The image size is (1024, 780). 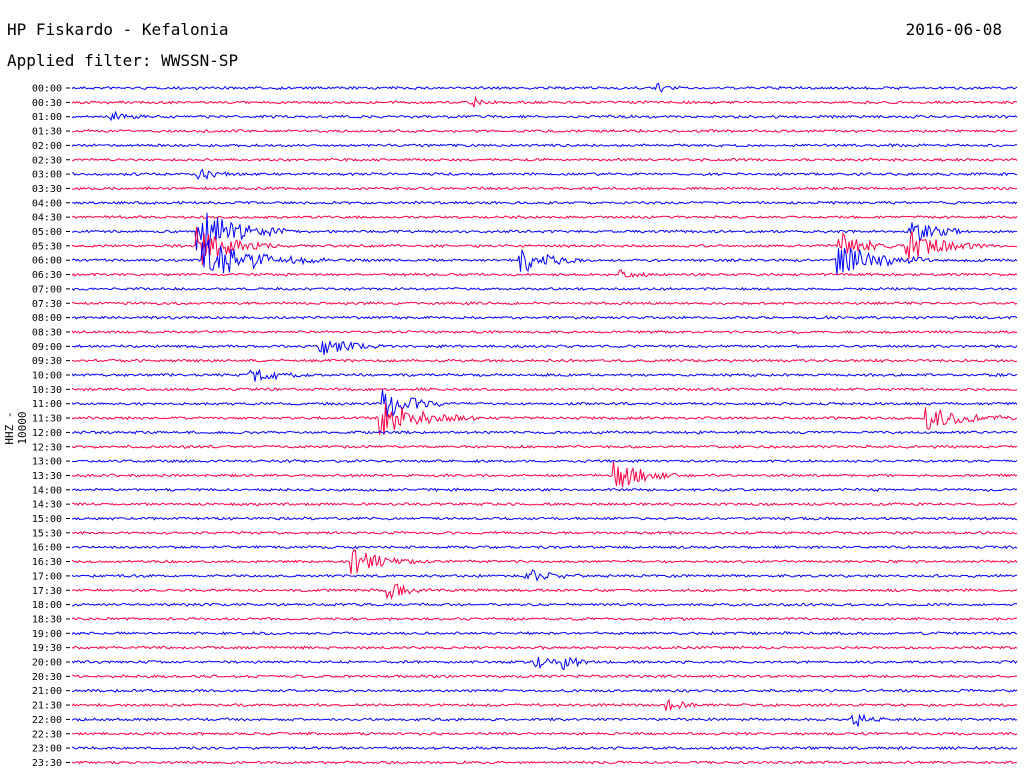 What do you see at coordinates (47, 203) in the screenshot?
I see `row-time-label: 04:00` at bounding box center [47, 203].